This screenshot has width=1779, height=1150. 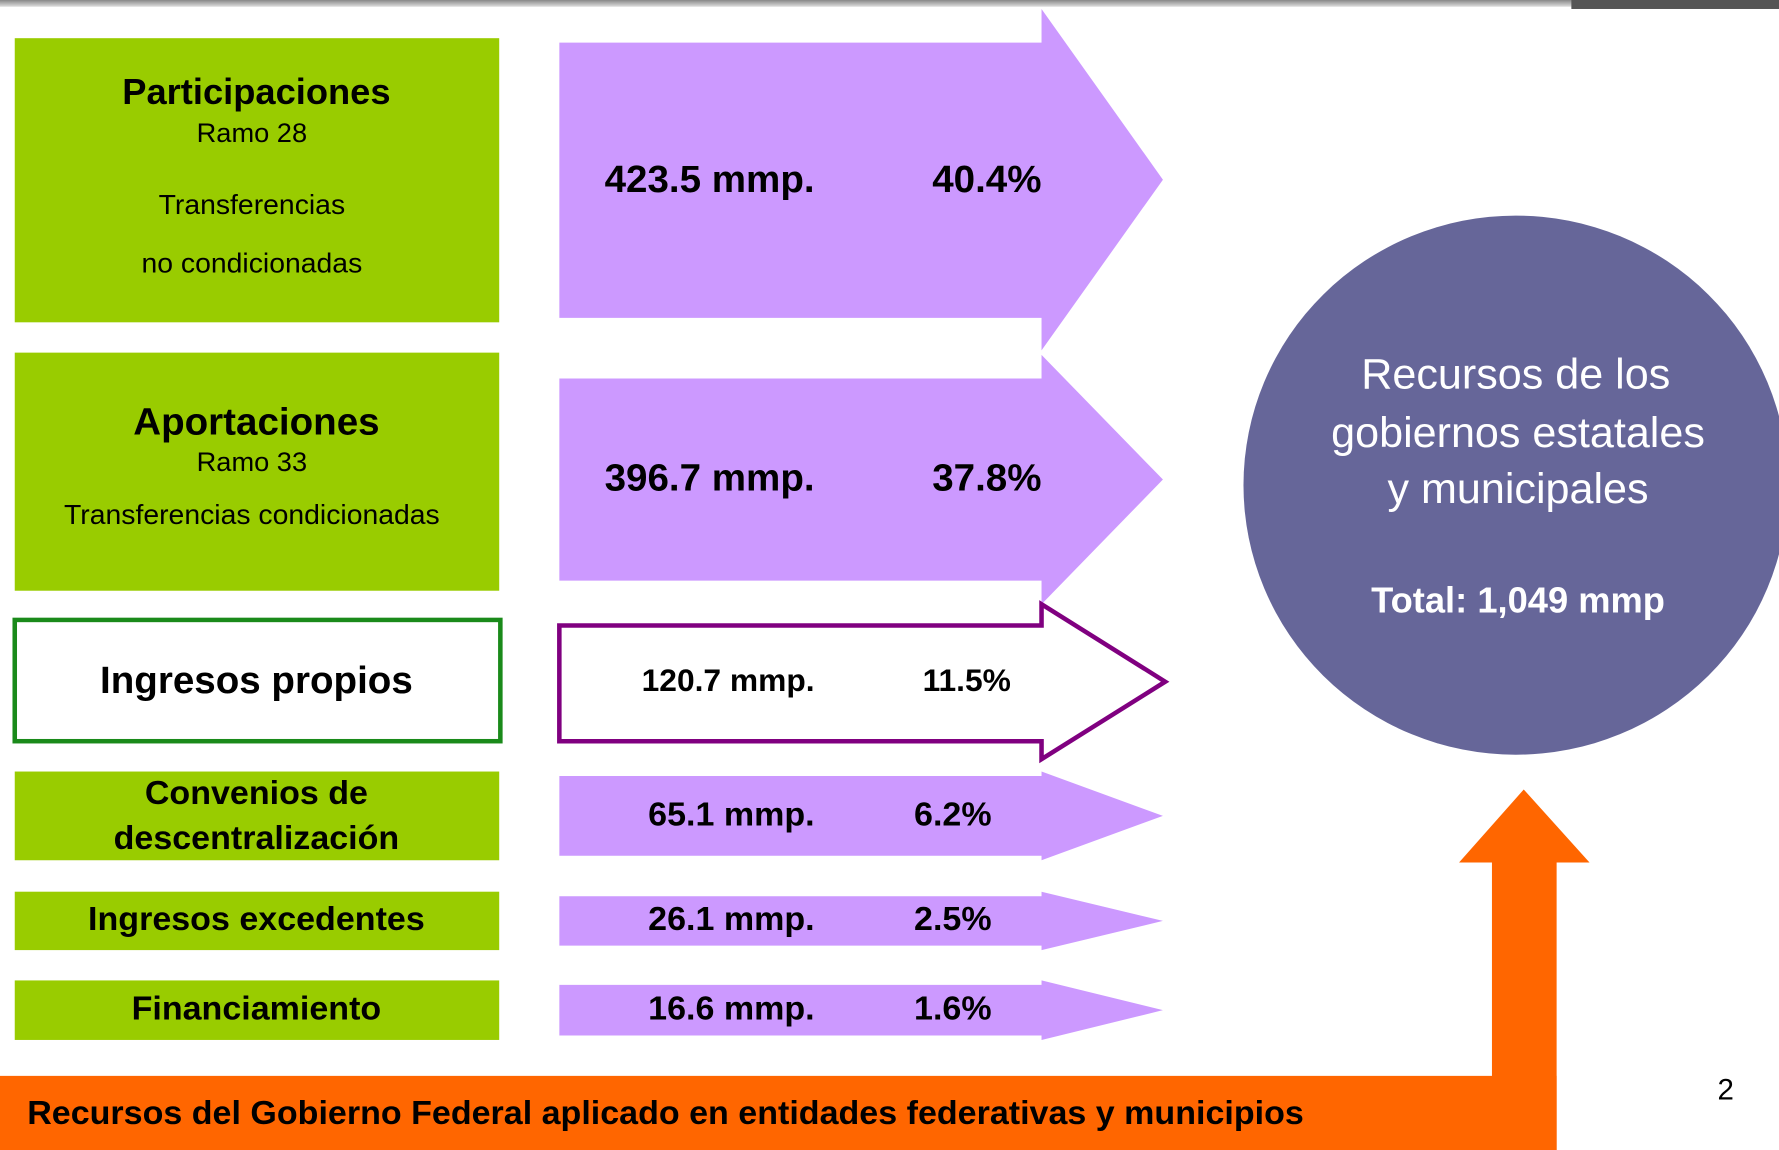 What do you see at coordinates (953, 1009) in the screenshot?
I see `percent: 1.6%` at bounding box center [953, 1009].